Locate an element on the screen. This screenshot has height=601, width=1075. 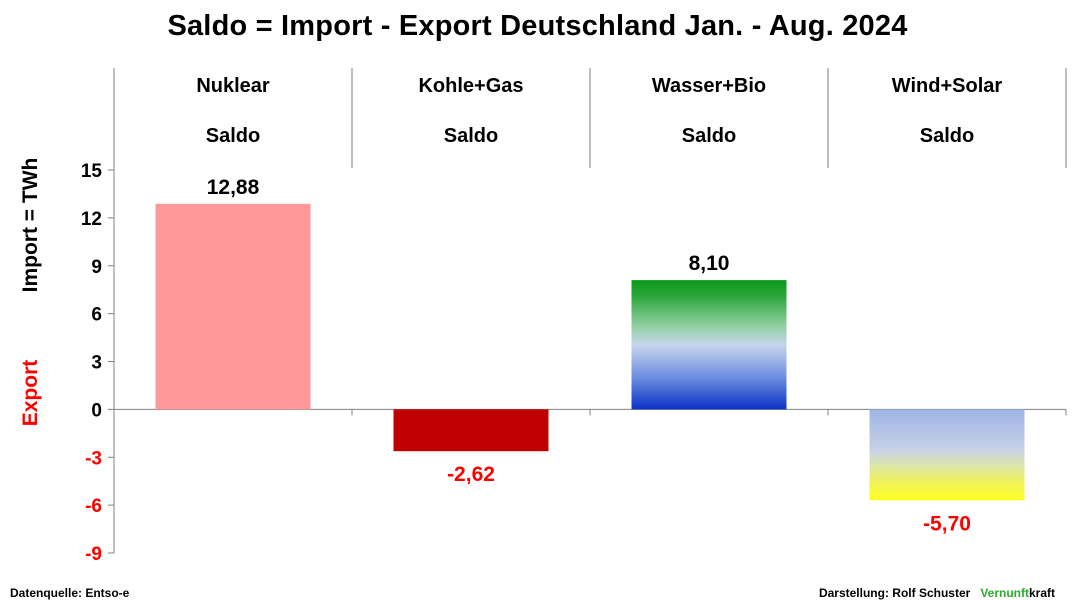
y-tick-label: -6 is located at coordinates (93, 506).